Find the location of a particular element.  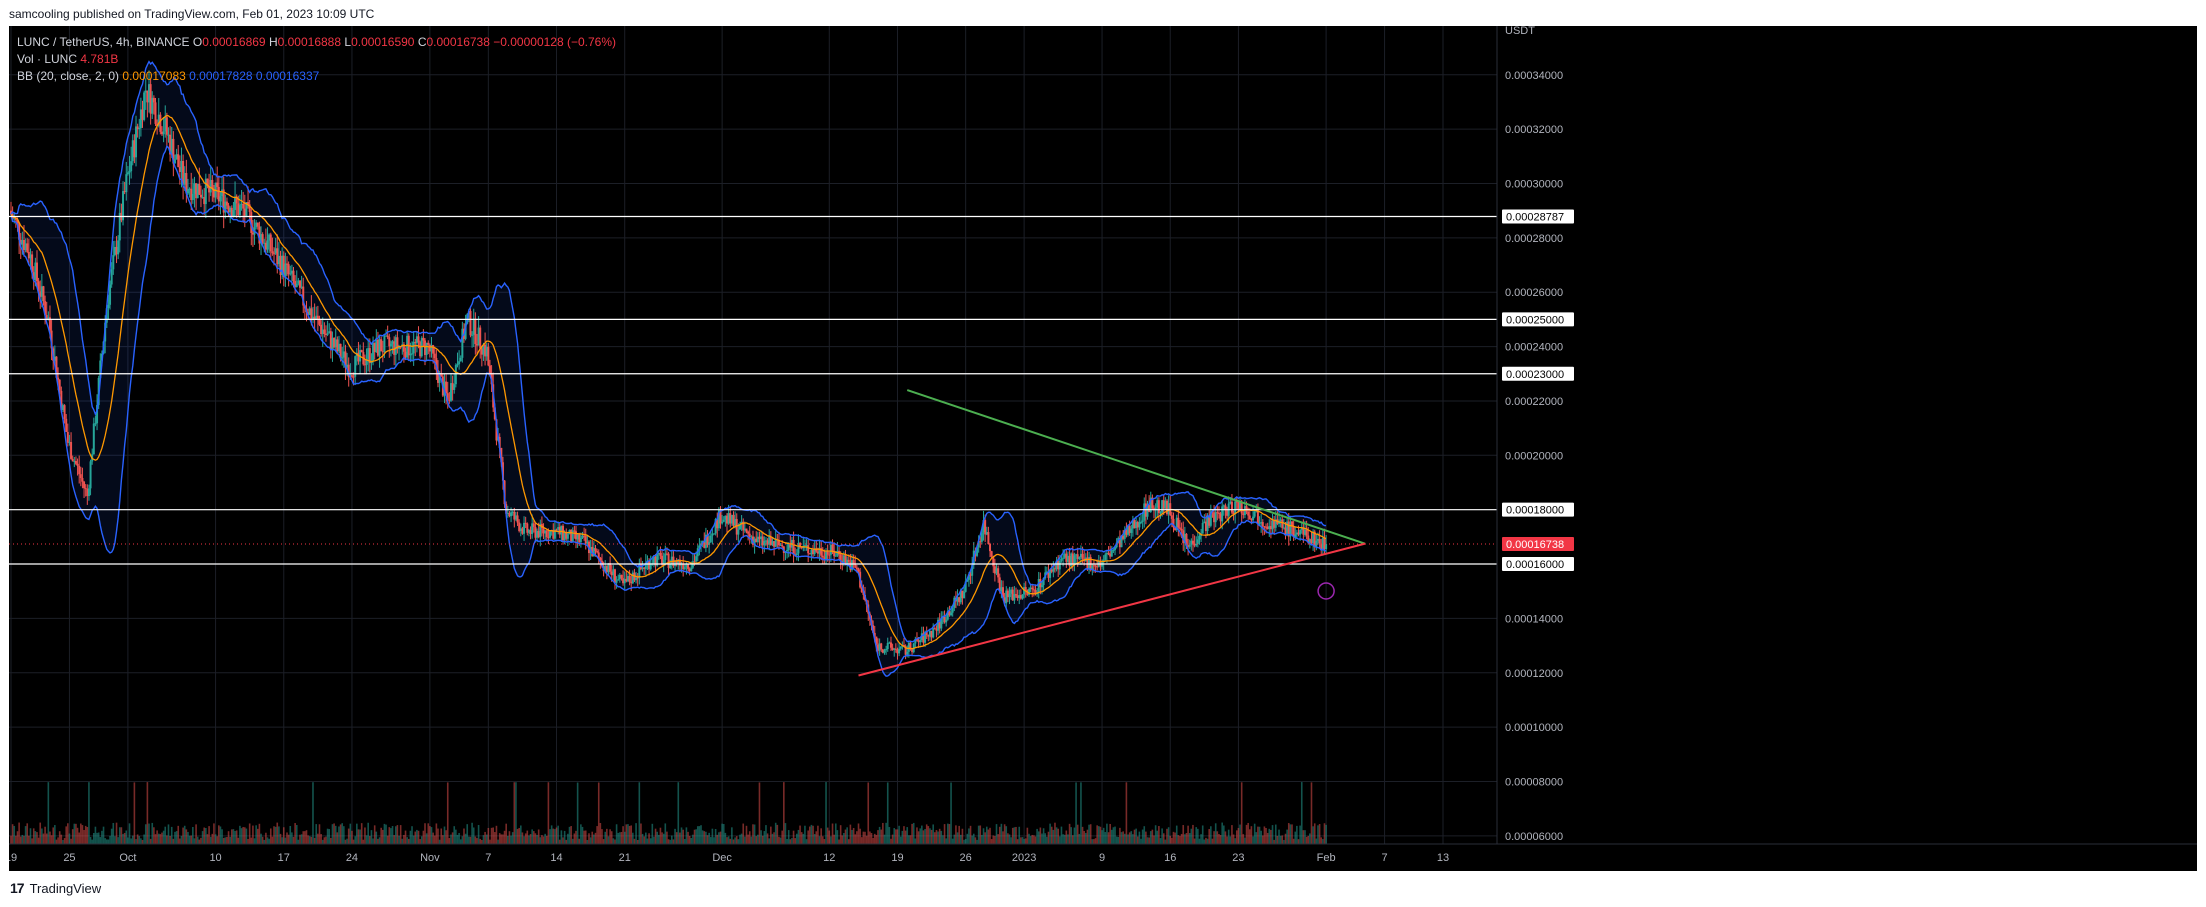

tradingview-logo: 17 TradingView is located at coordinates (55, 888).